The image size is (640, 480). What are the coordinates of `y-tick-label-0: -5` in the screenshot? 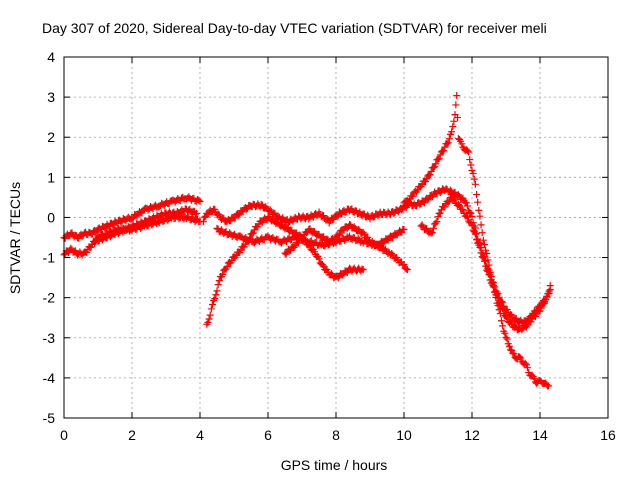 It's located at (49, 418).